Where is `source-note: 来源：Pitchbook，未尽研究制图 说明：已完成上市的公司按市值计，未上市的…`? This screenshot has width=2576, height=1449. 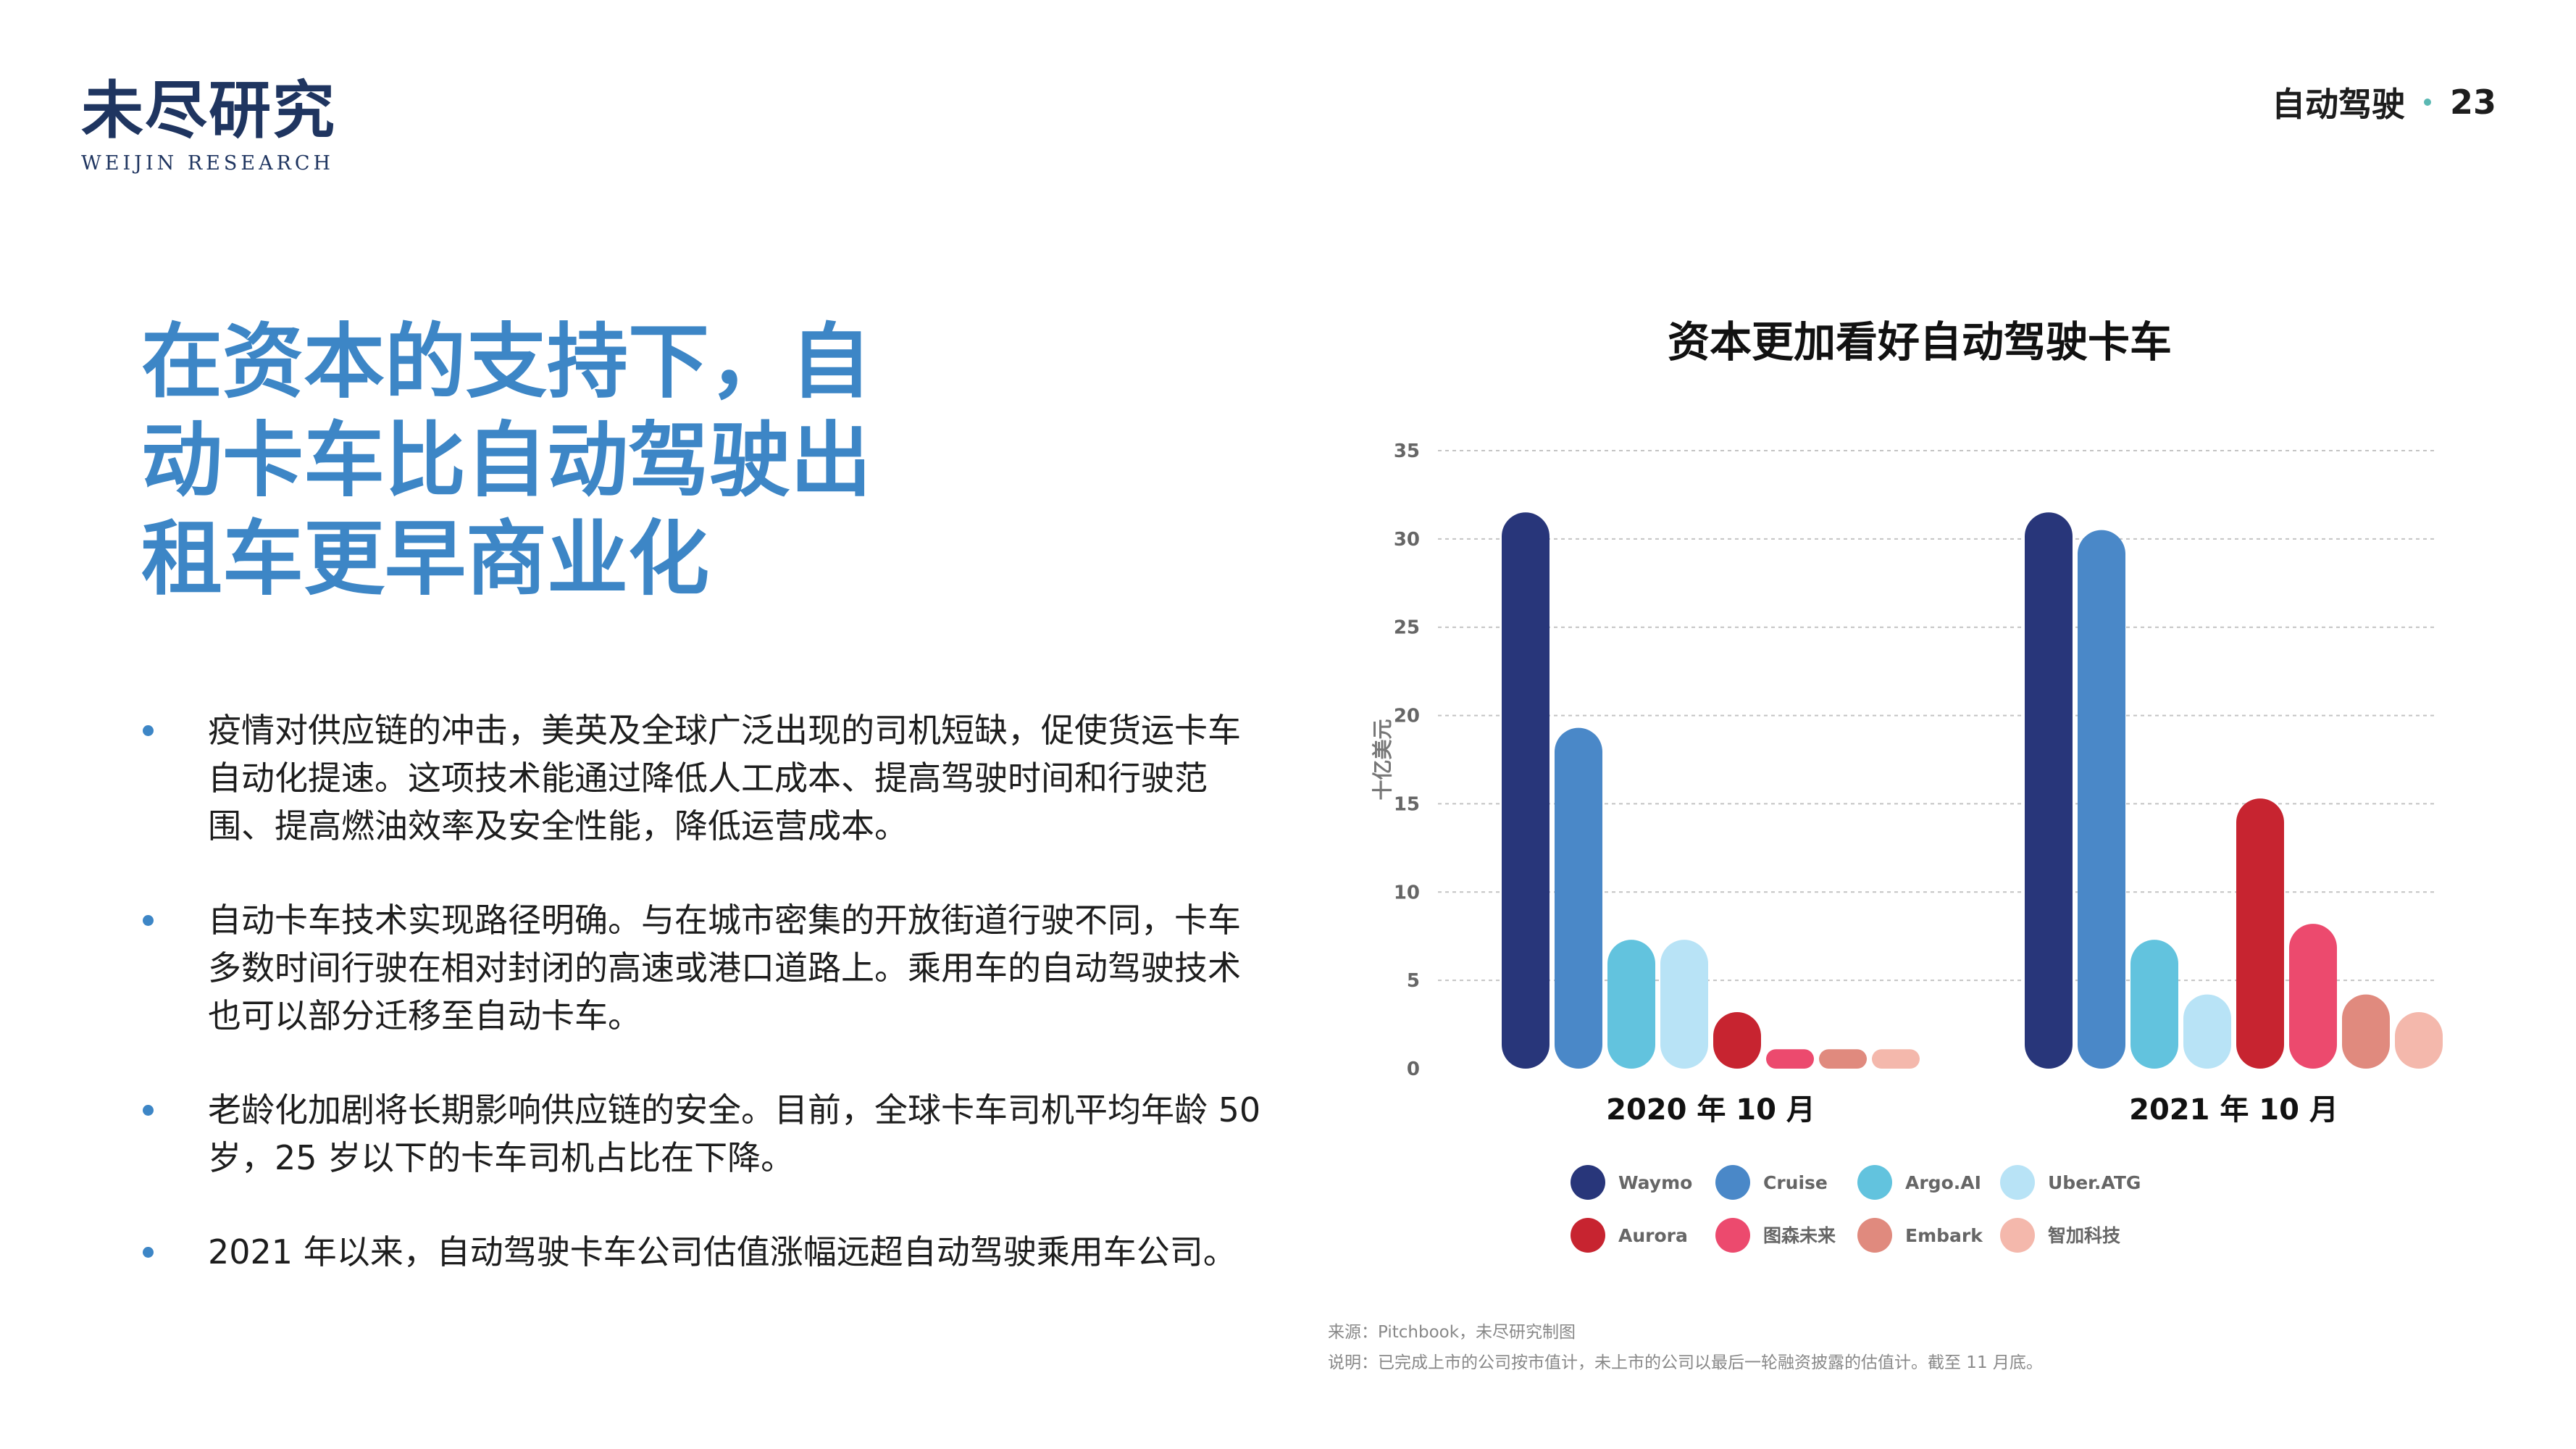
source-note: 来源：Pitchbook，未尽研究制图 说明：已完成上市的公司按市值计，未上市的… is located at coordinates (1685, 1348).